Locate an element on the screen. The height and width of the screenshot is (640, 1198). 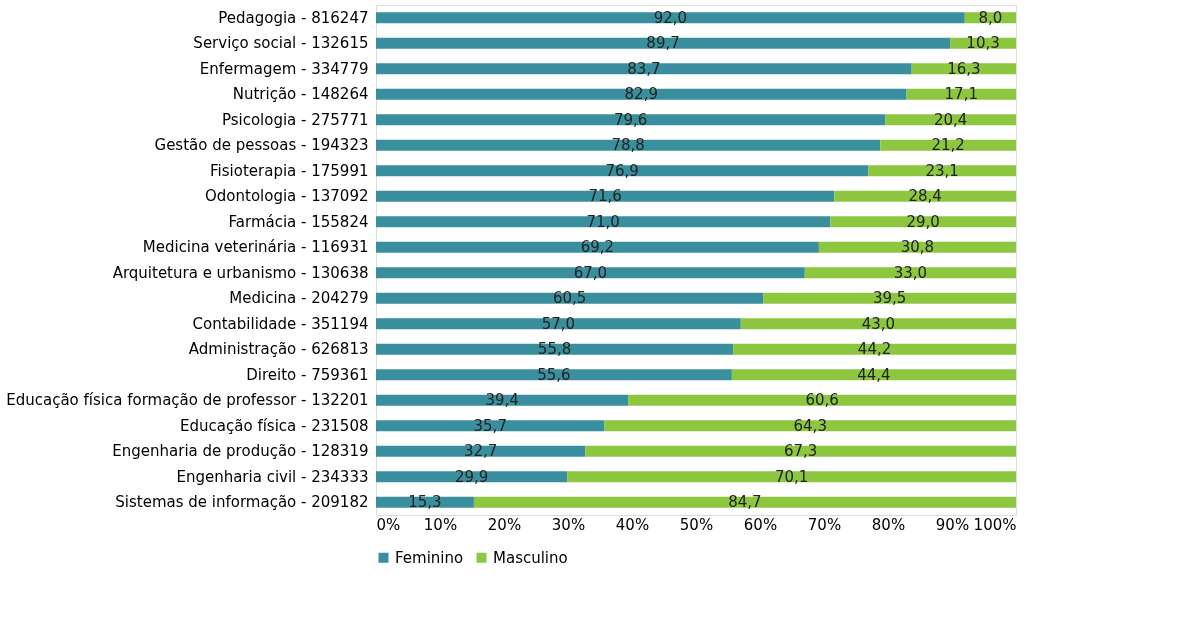
y-tick-label: Educação física formação de professor - 132201 is located at coordinates (187, 400).